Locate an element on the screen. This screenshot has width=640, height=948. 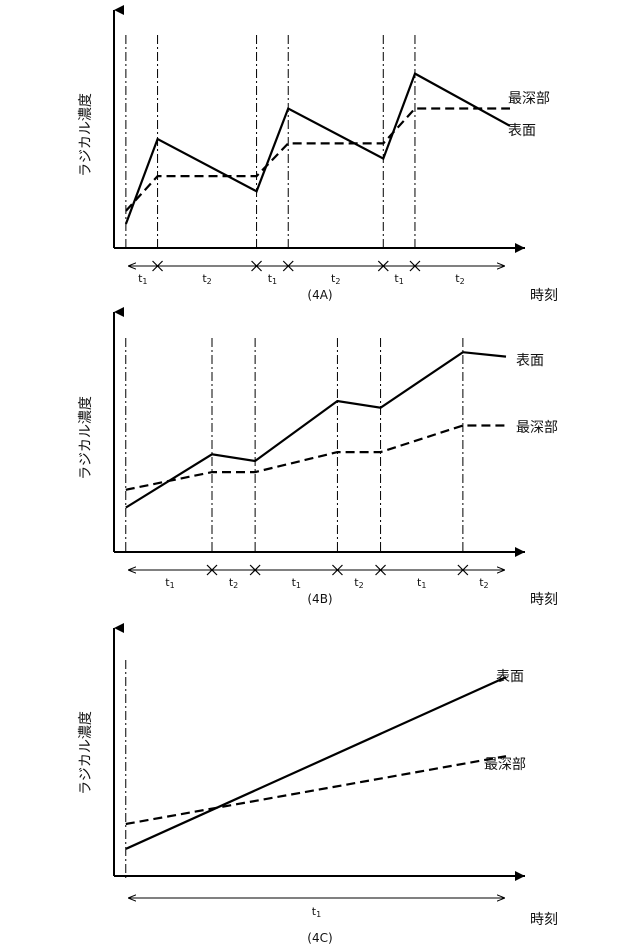
panel-b-legend-deep: 最深部 is located at coordinates (537, 428).